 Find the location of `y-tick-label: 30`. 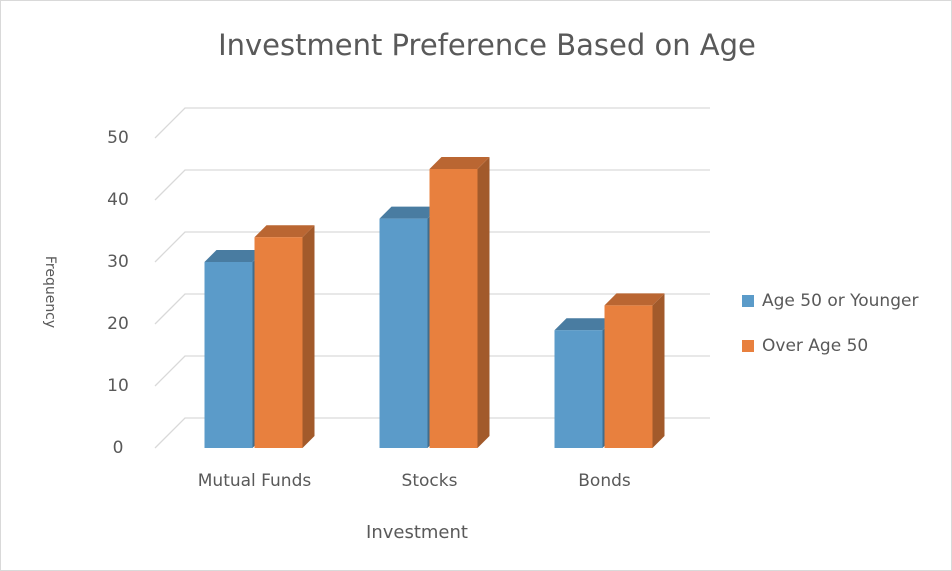

y-tick-label: 30 is located at coordinates (118, 262).